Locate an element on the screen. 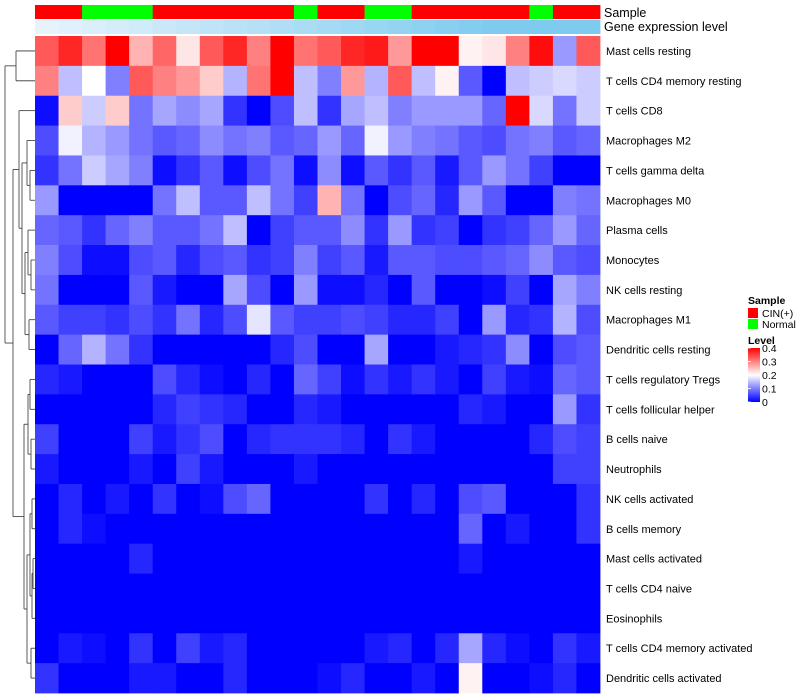 The width and height of the screenshot is (800, 700). annotation-label-gene-expression: Gene expression level is located at coordinates (666, 27).